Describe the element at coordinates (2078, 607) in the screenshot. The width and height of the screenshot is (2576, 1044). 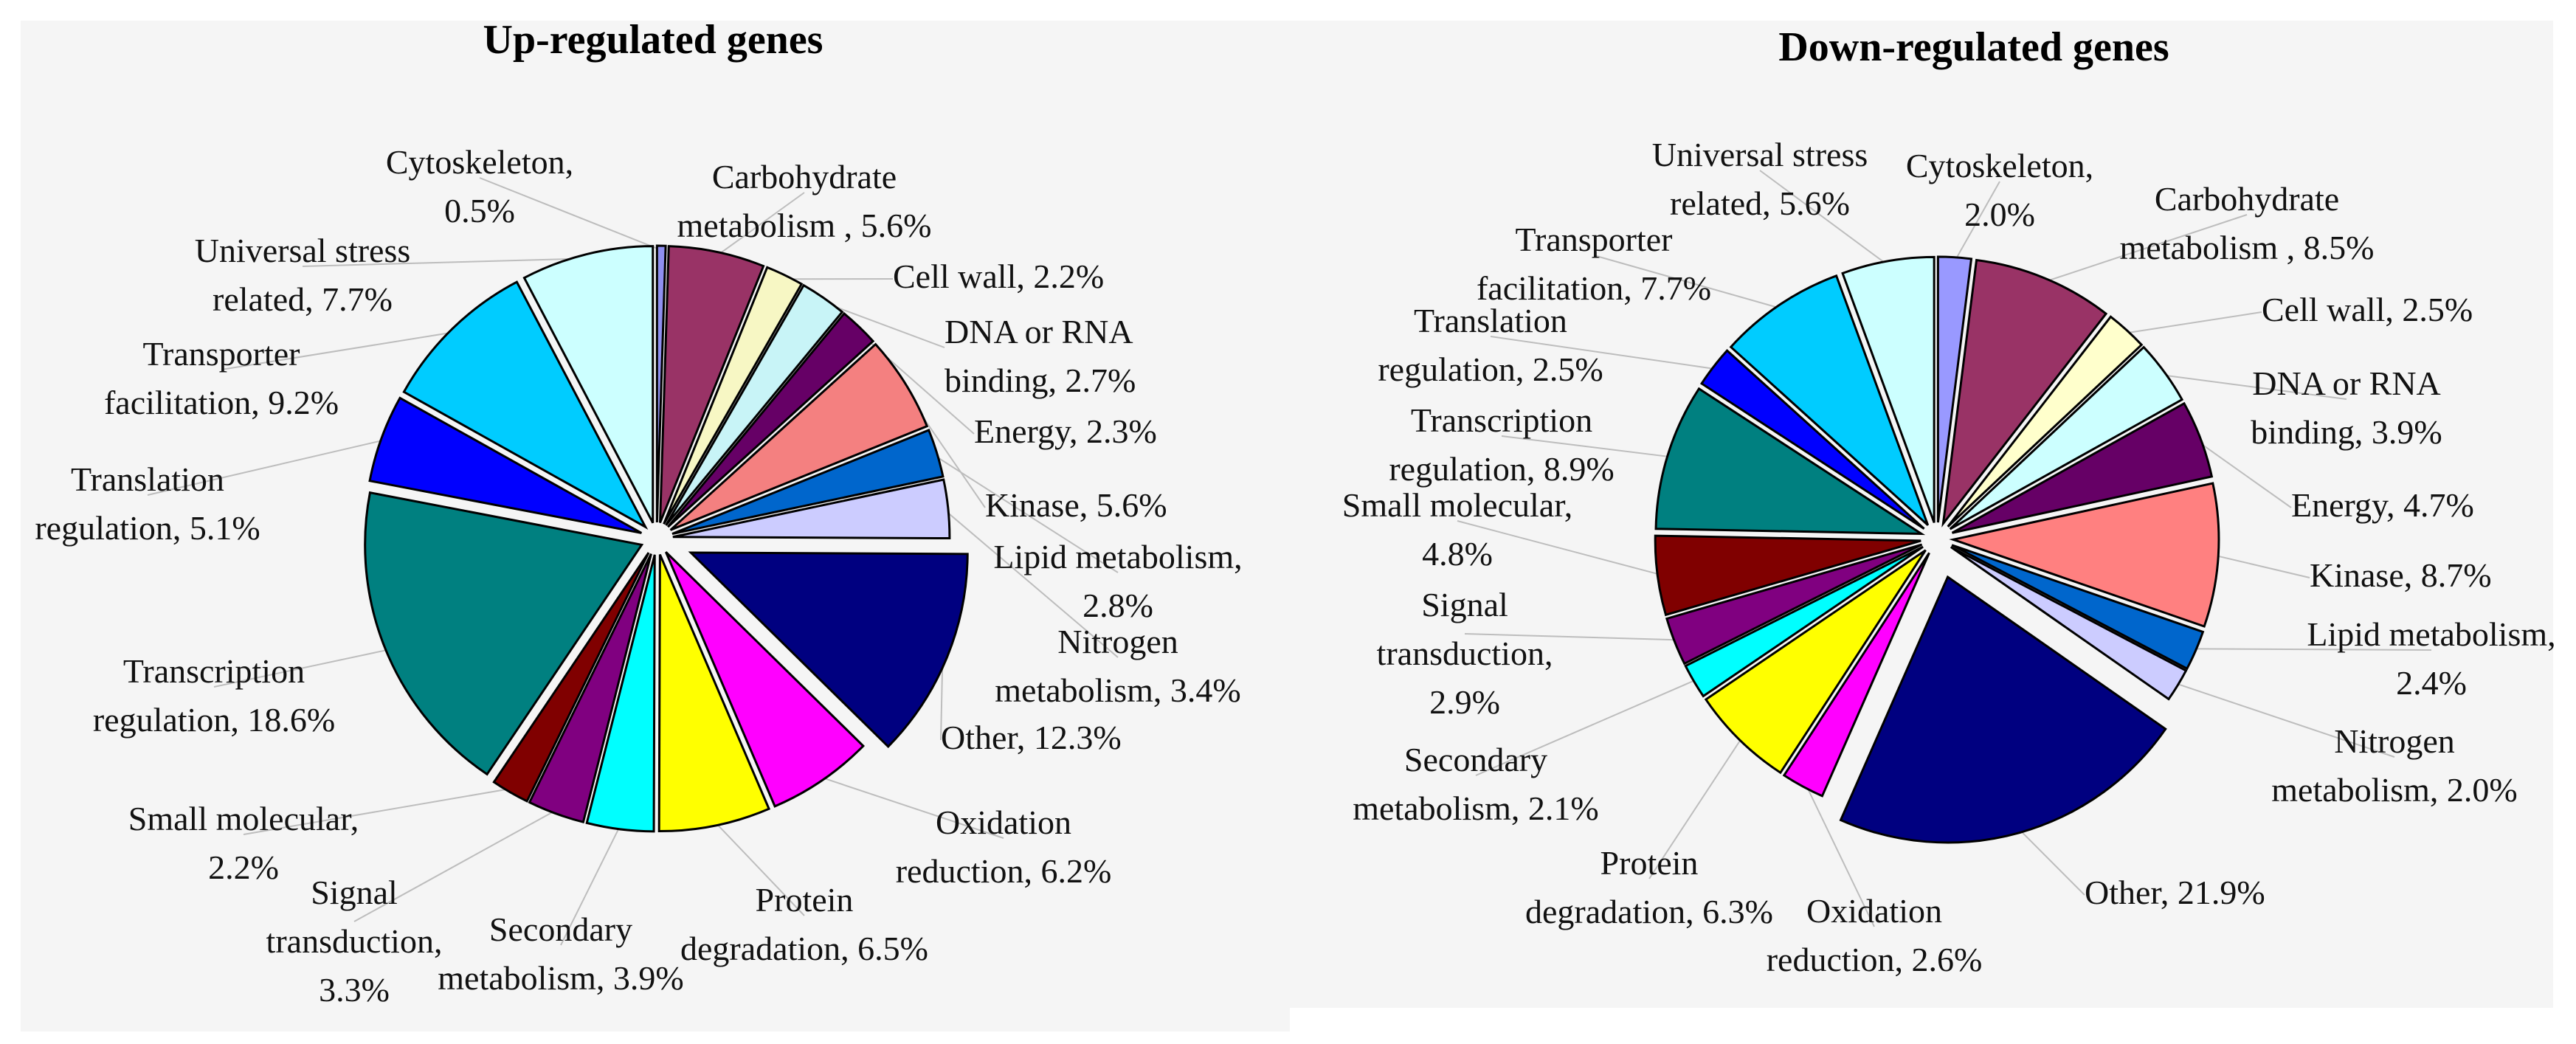
I see `pie-slice-down-lipid-metabolism` at that location.